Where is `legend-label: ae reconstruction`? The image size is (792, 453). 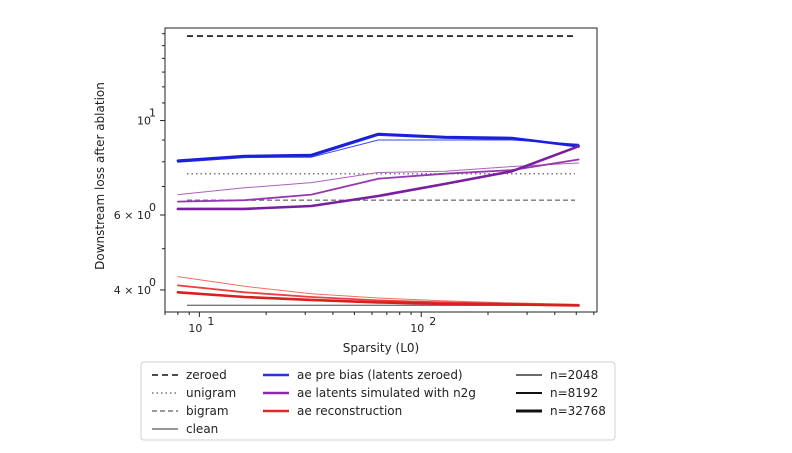
legend-label: ae reconstruction is located at coordinates (349, 411).